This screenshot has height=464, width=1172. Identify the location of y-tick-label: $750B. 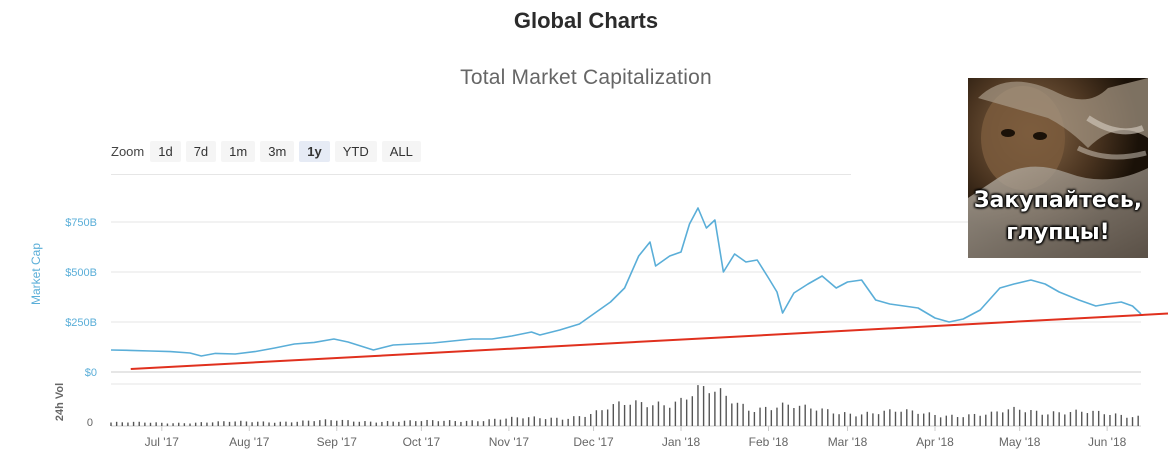
(81, 223).